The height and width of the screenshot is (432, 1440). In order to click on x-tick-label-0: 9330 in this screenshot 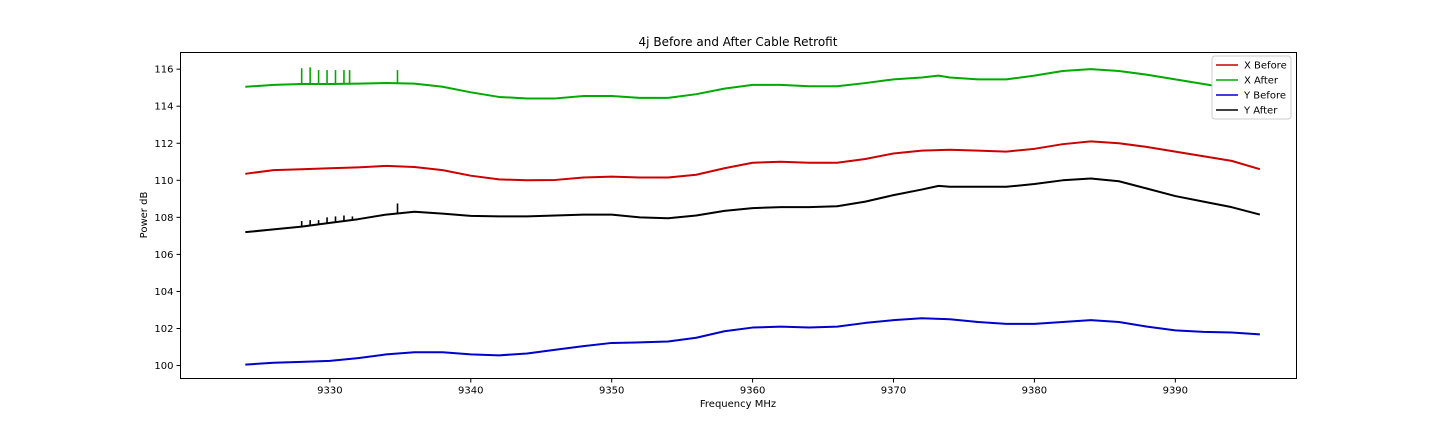, I will do `click(329, 391)`.